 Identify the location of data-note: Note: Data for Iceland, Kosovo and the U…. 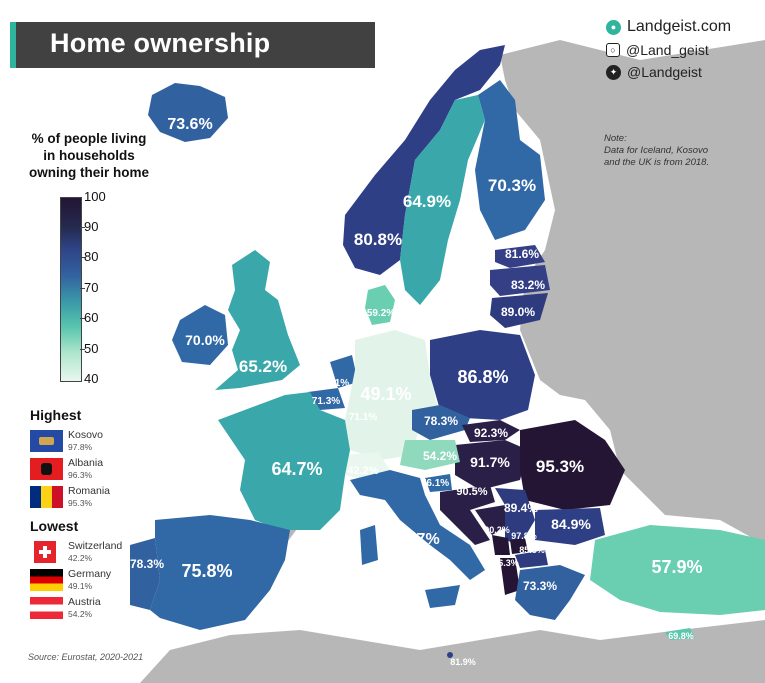
(674, 151).